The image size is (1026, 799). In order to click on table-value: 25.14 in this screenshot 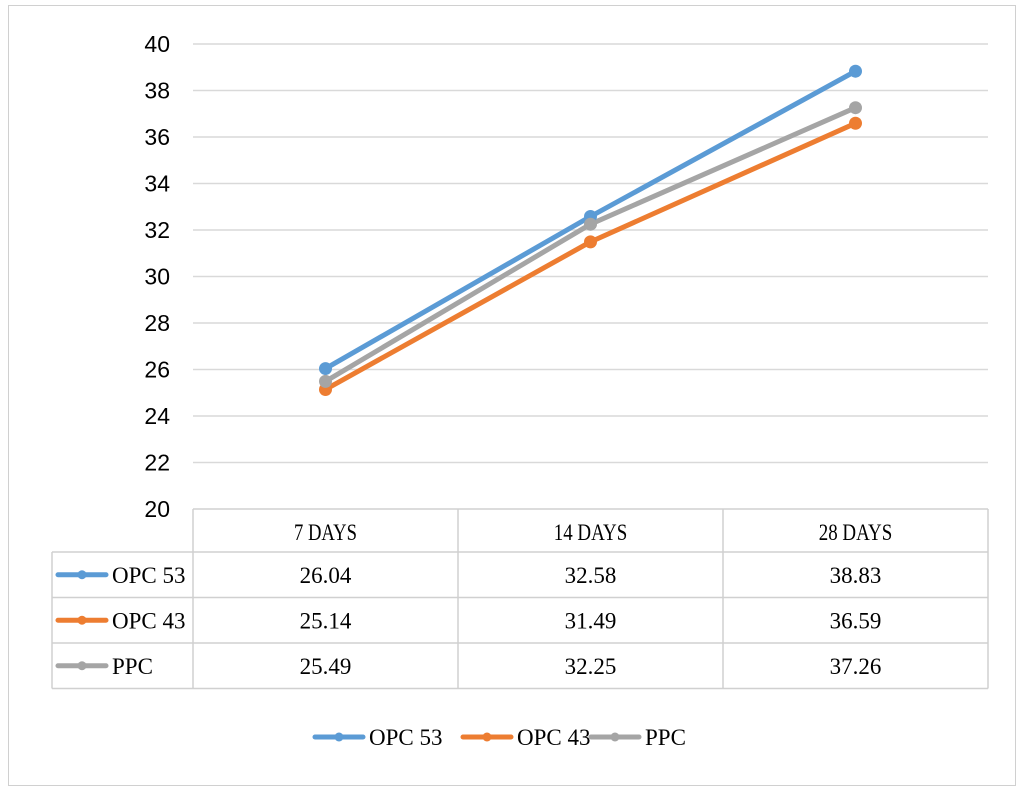, I will do `click(326, 620)`.